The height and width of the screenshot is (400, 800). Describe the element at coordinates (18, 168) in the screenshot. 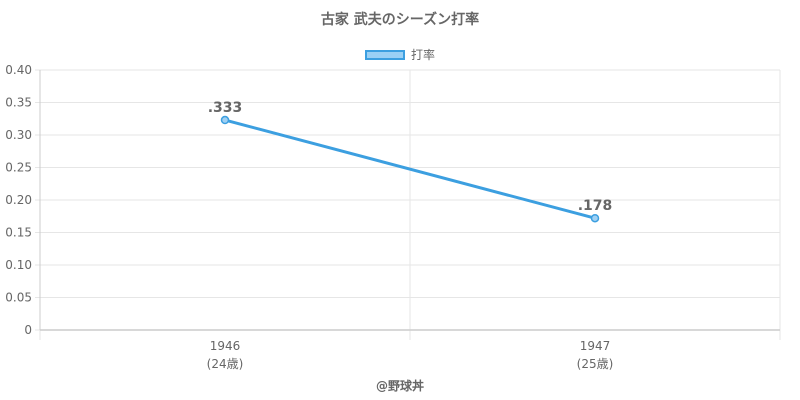

I see `y-tick-label: 0.25` at that location.